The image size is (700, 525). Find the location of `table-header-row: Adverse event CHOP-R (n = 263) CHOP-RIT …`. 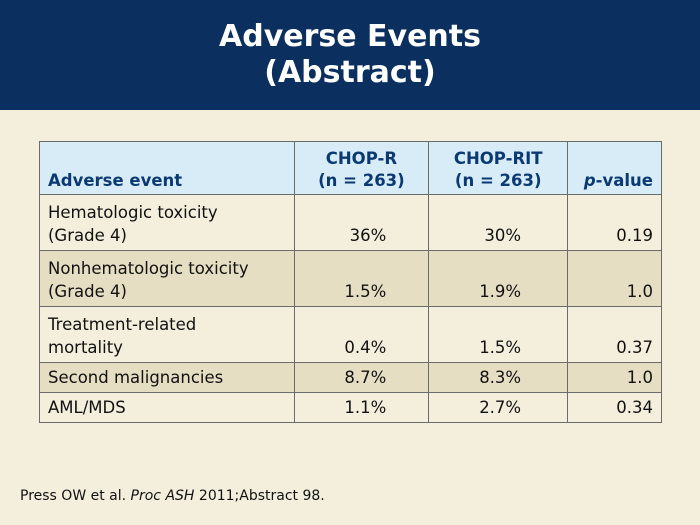

table-header-row: Adverse event CHOP-R (n = 263) CHOP-RIT … is located at coordinates (350, 168).